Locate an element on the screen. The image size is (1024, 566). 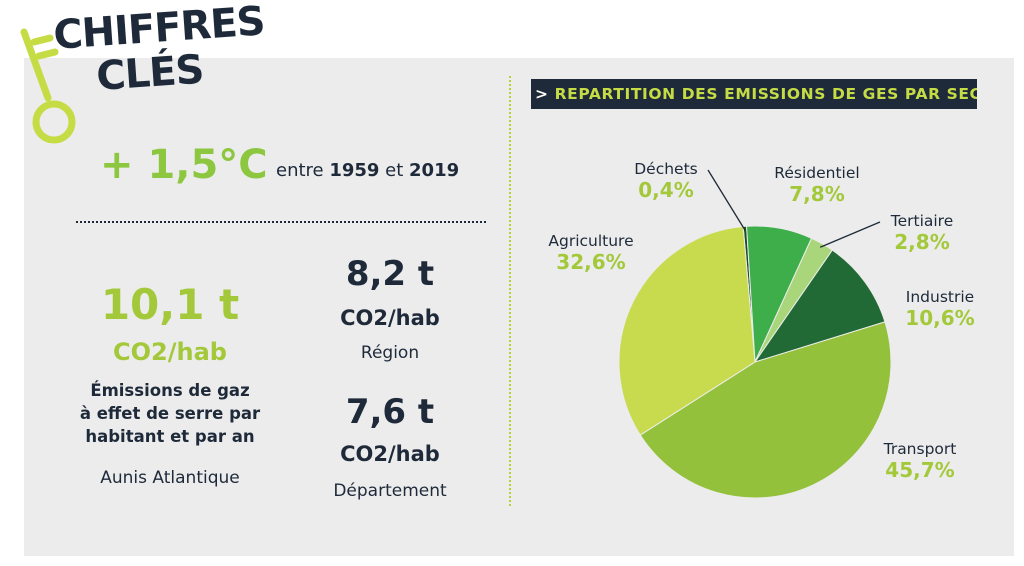
label-residentiel: Résidentiel 7,8% is located at coordinates (817, 185).